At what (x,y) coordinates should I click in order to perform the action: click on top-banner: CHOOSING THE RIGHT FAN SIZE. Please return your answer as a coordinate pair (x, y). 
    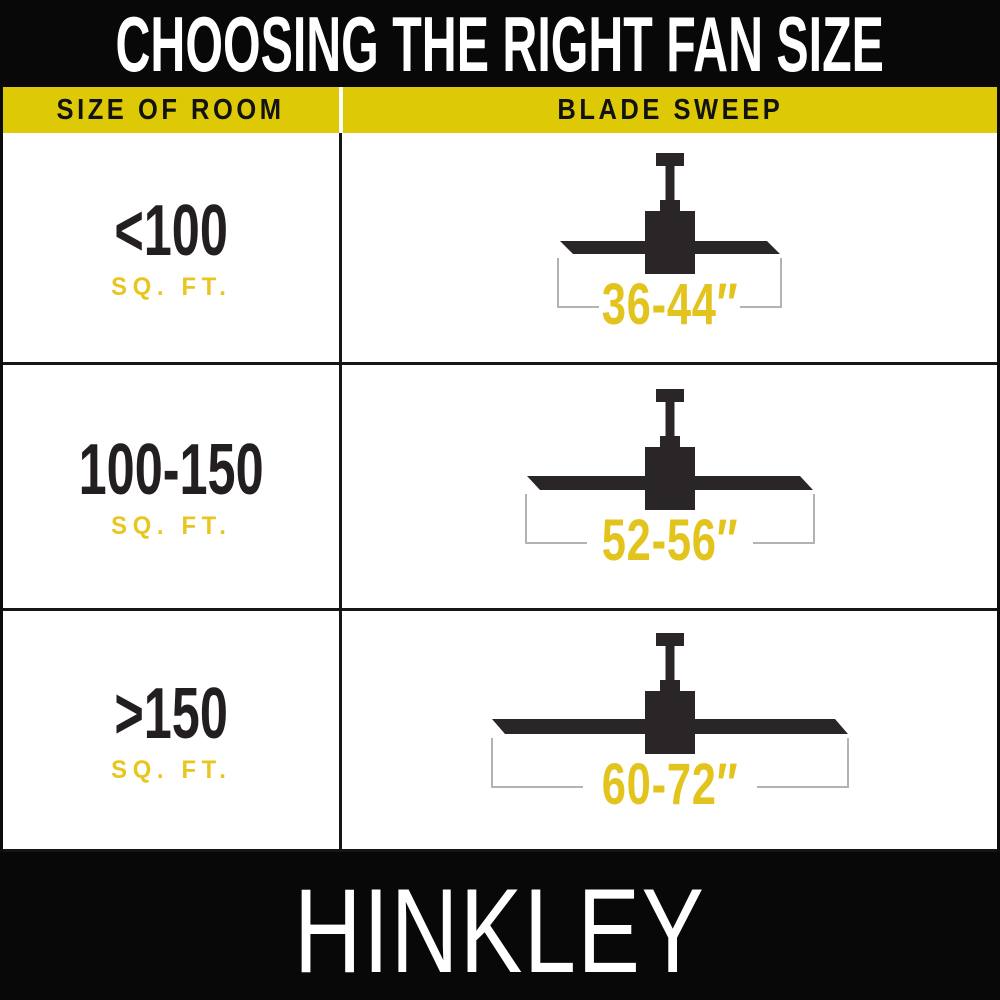
    Looking at the image, I should click on (500, 43).